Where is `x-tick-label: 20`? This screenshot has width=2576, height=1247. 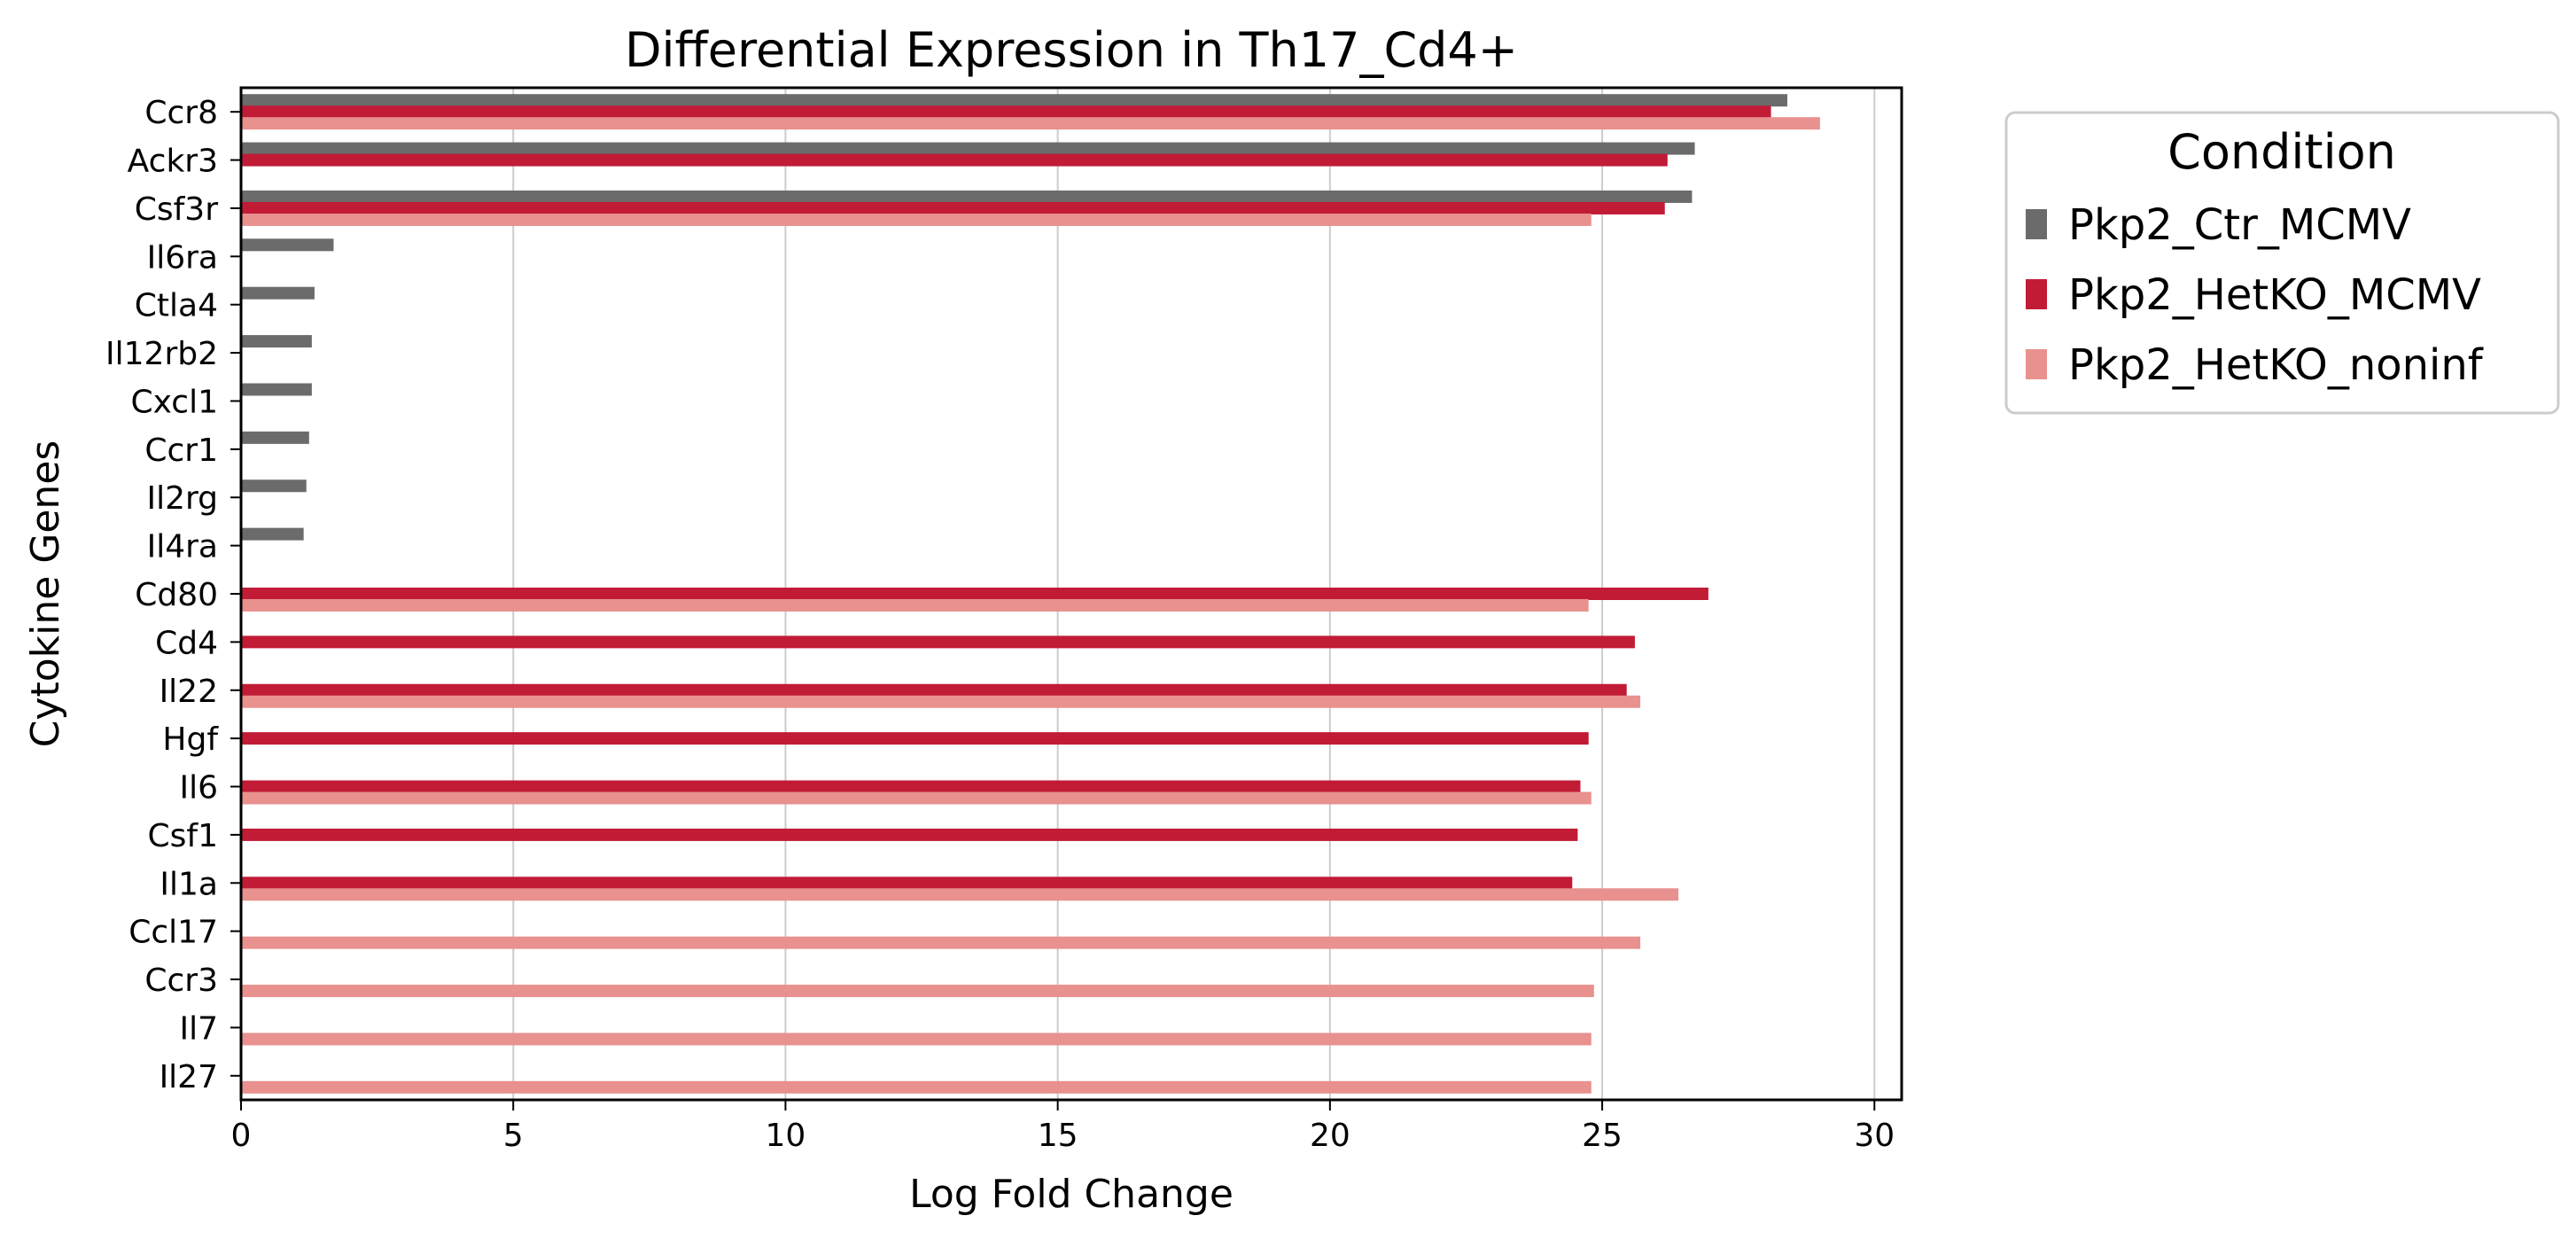 x-tick-label: 20 is located at coordinates (1330, 1136).